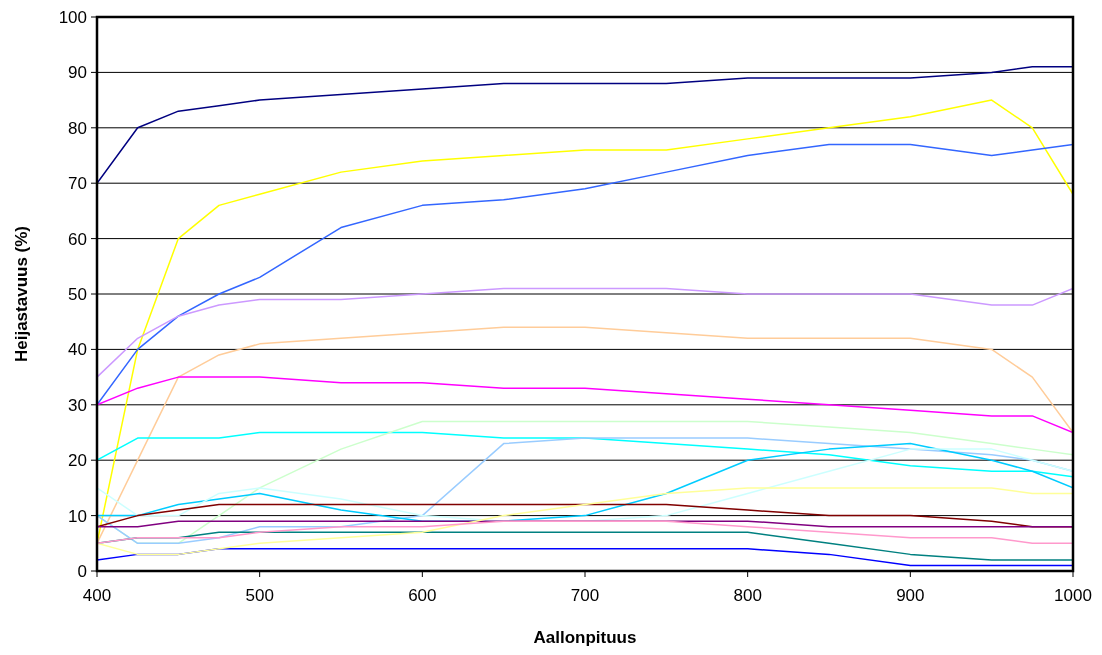 This screenshot has width=1102, height=655. Describe the element at coordinates (77, 461) in the screenshot. I see `y-tick-label: 20` at that location.